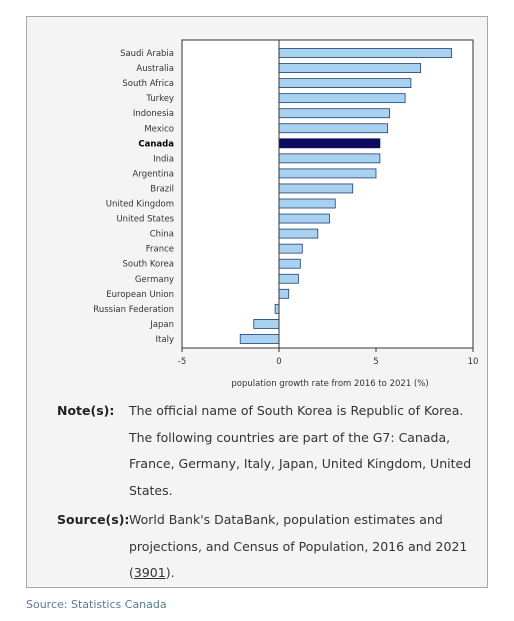 Image resolution: width=514 pixels, height=621 pixels. I want to click on category-label: South Africa, so click(148, 84).